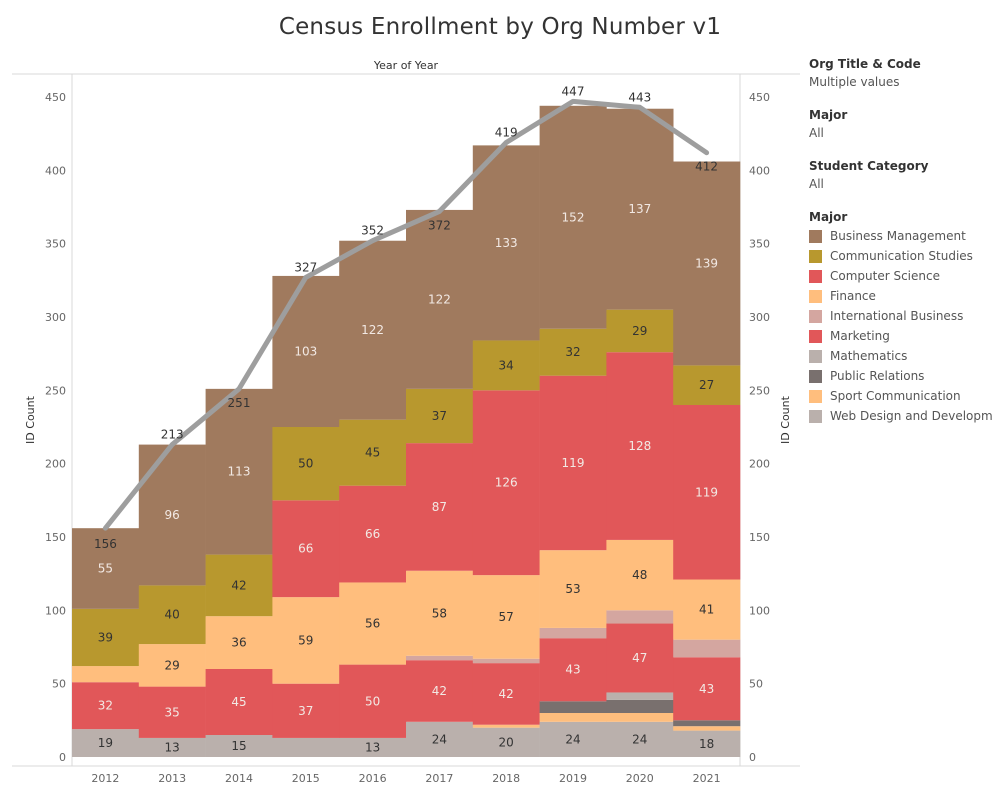 The width and height of the screenshot is (1000, 800). I want to click on legend-label: Marketing, so click(860, 336).